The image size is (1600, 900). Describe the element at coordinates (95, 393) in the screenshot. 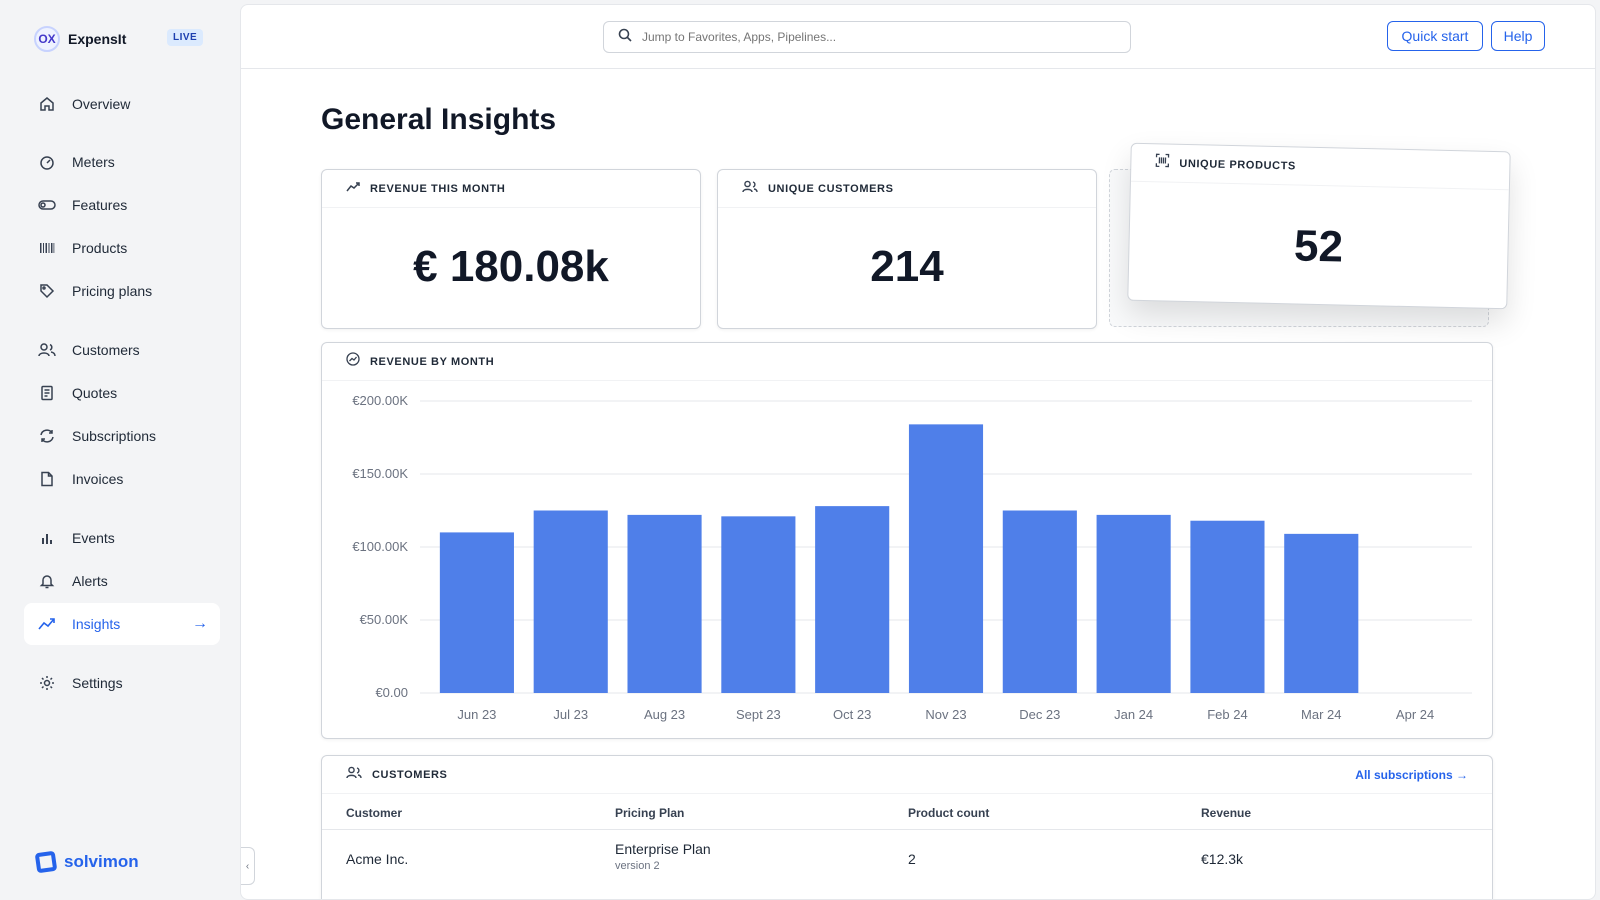

I see `sidebar-item-label: Quotes` at that location.